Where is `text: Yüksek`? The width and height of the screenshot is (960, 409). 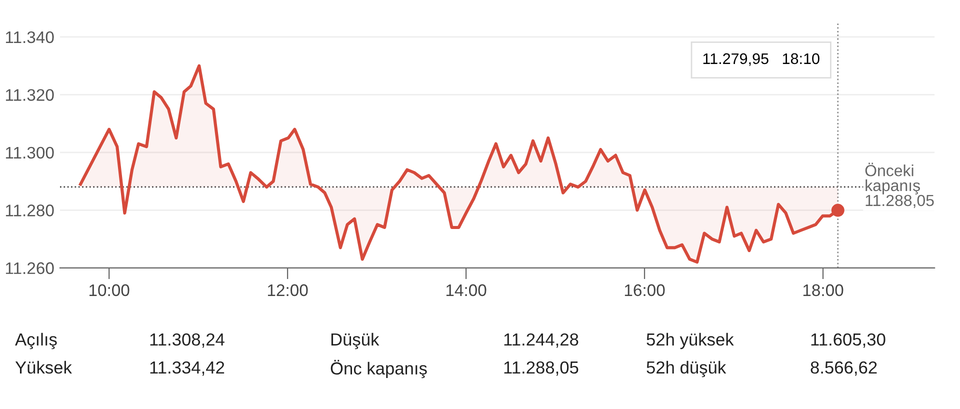 text: Yüksek is located at coordinates (43, 367).